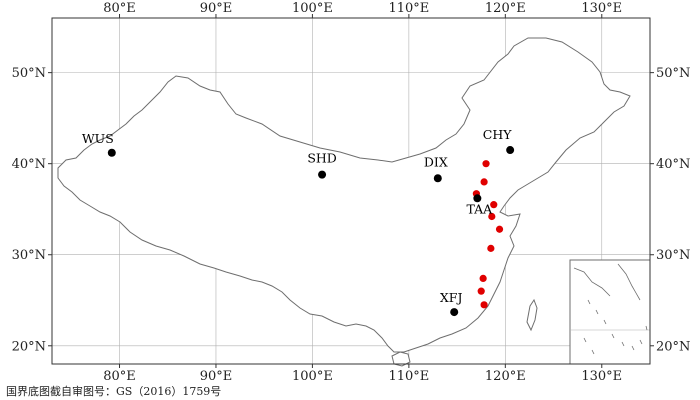 The image size is (700, 400). I want to click on x-tick-label-bottom: 90°E, so click(216, 376).